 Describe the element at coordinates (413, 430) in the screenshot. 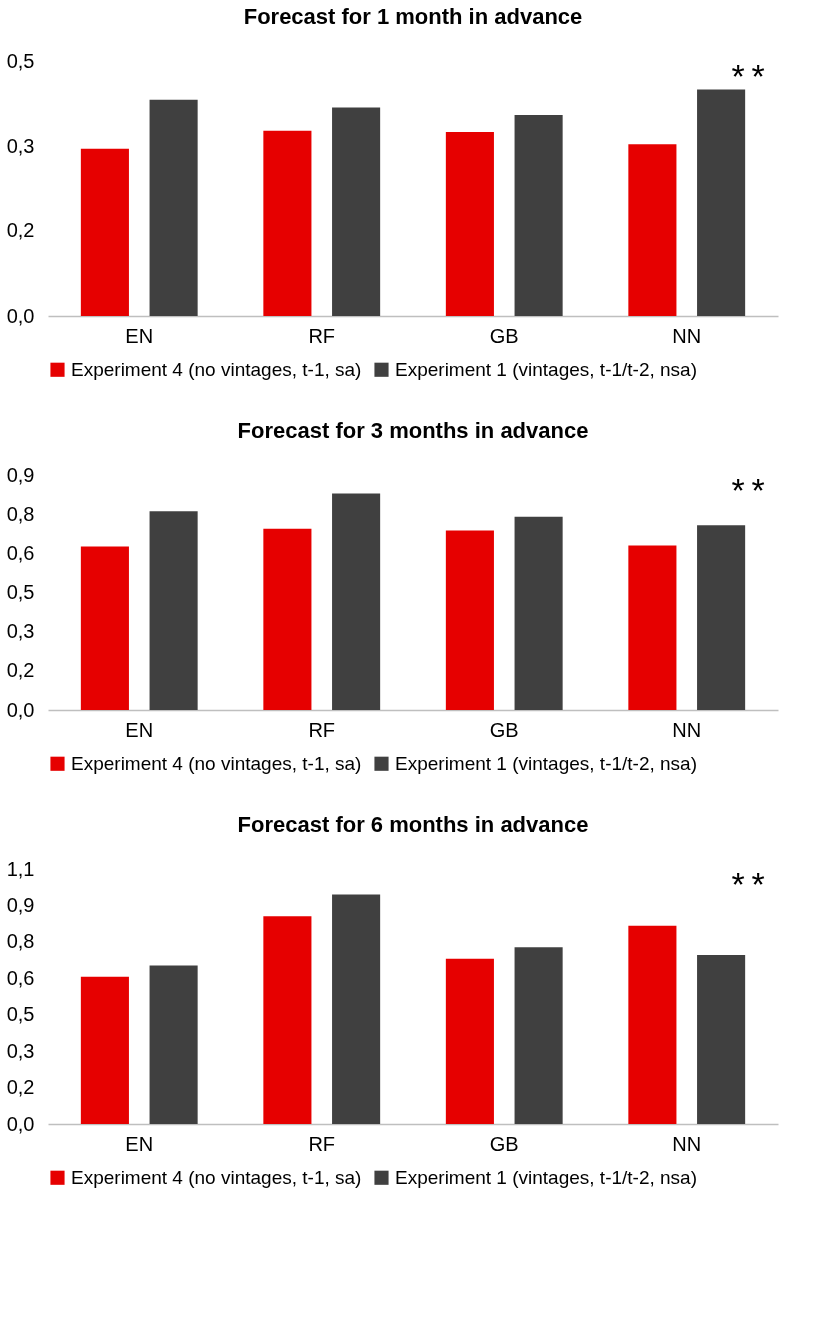

I see `chart-title: Forecast for 3 months in advance` at that location.